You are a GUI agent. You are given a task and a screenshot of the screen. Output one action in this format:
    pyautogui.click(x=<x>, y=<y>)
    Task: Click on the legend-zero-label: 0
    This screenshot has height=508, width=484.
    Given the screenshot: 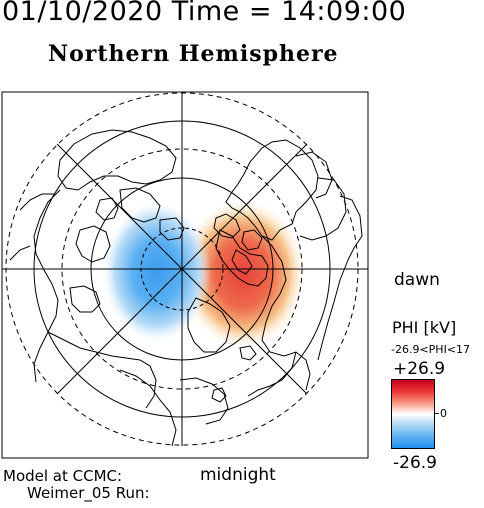 What is the action you would take?
    pyautogui.click(x=443, y=413)
    